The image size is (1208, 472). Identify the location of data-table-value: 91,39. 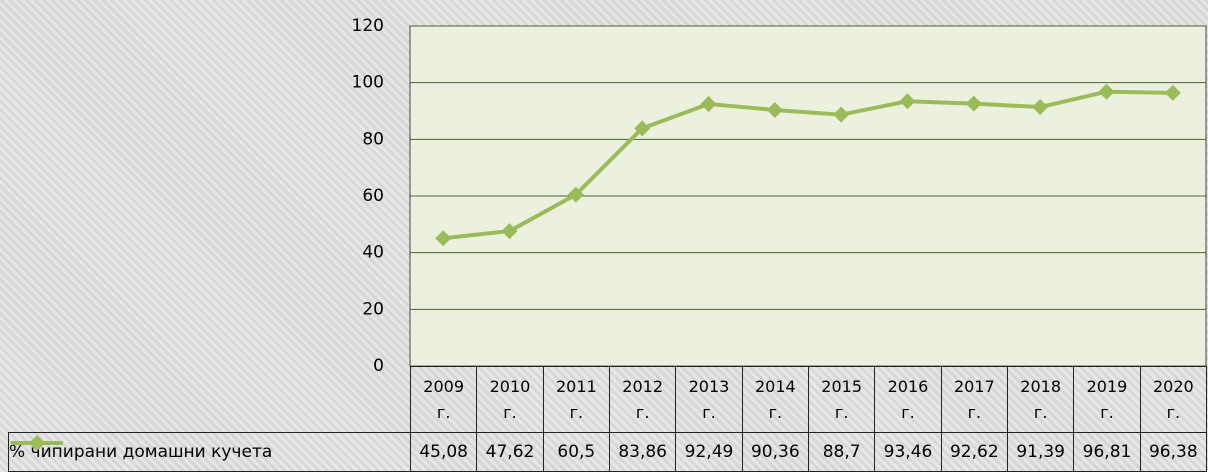
(1041, 452).